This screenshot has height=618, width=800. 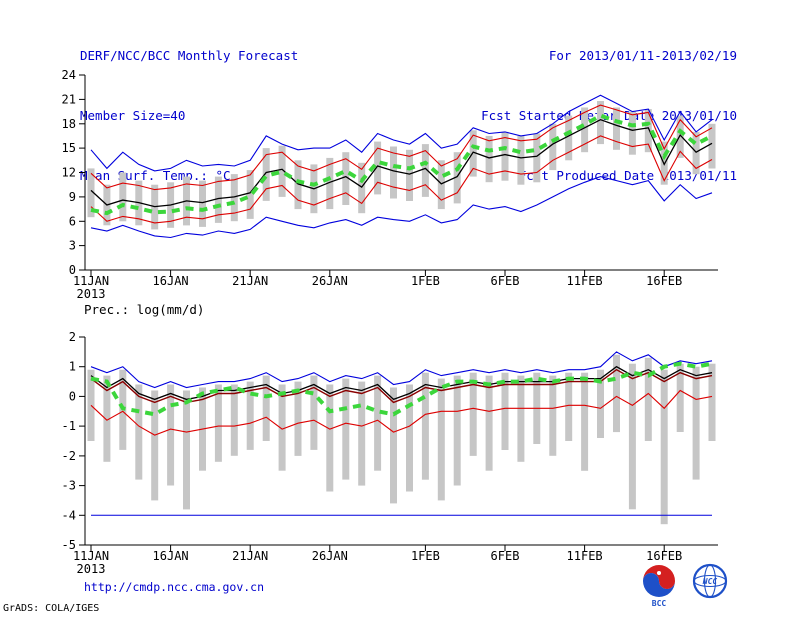 What do you see at coordinates (72, 367) in the screenshot?
I see `y-tick-label: 1` at bounding box center [72, 367].